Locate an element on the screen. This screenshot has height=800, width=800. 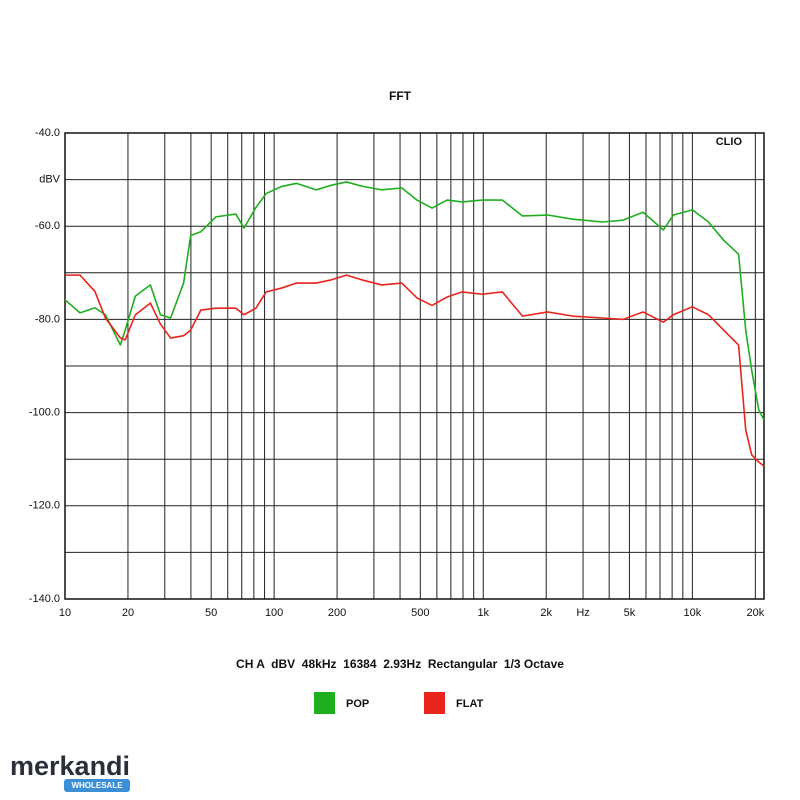
x-axis-label: Hz is located at coordinates (582, 613).